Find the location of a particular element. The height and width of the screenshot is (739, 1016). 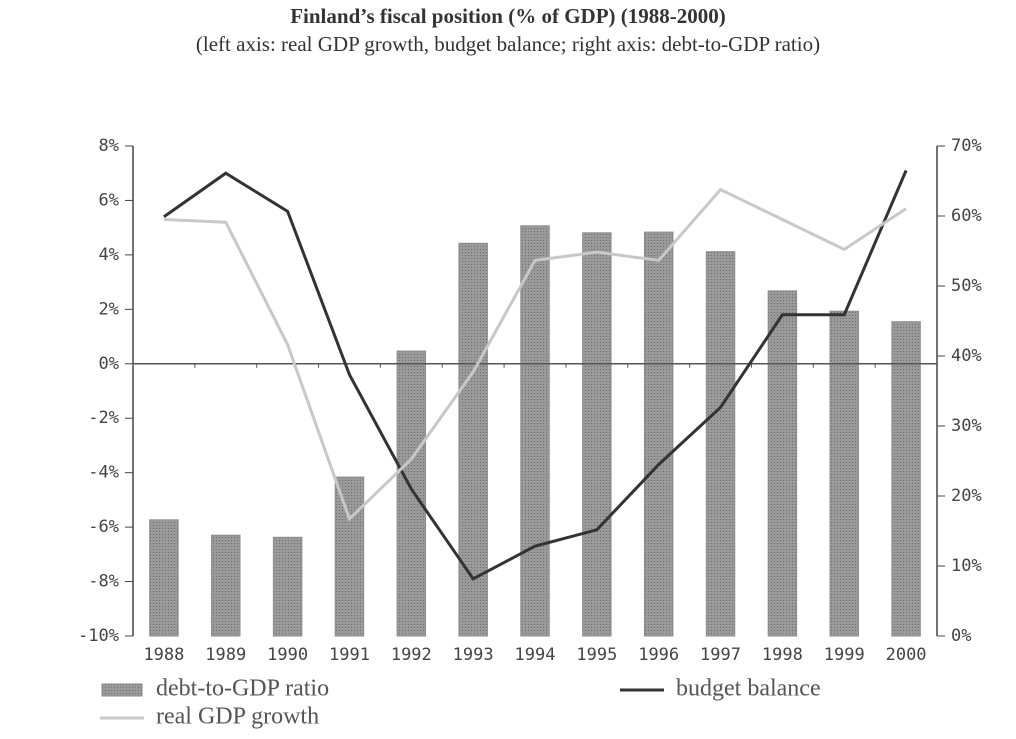

x-tick-label: 1994 is located at coordinates (535, 655).